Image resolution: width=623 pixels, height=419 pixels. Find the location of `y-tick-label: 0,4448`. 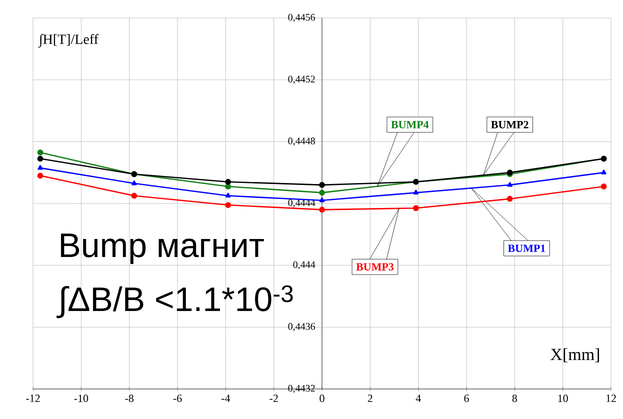

y-tick-label: 0,4448 is located at coordinates (301, 142).